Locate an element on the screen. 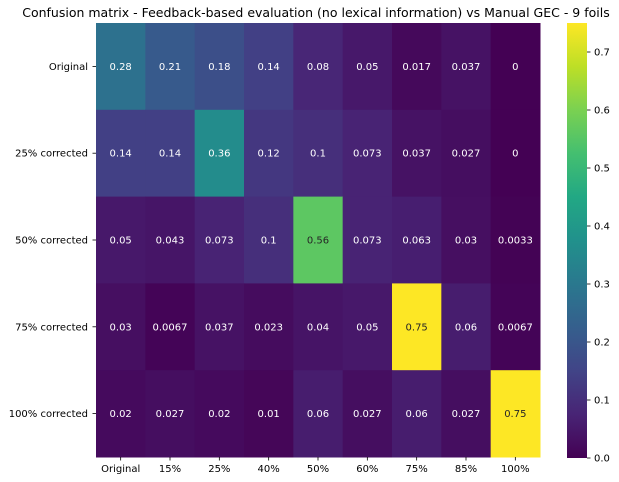 The image size is (619, 482). x-axis-ticks: Original 15% 25% 40% 50% 60% 75% 85% 100% is located at coordinates (315, 466).